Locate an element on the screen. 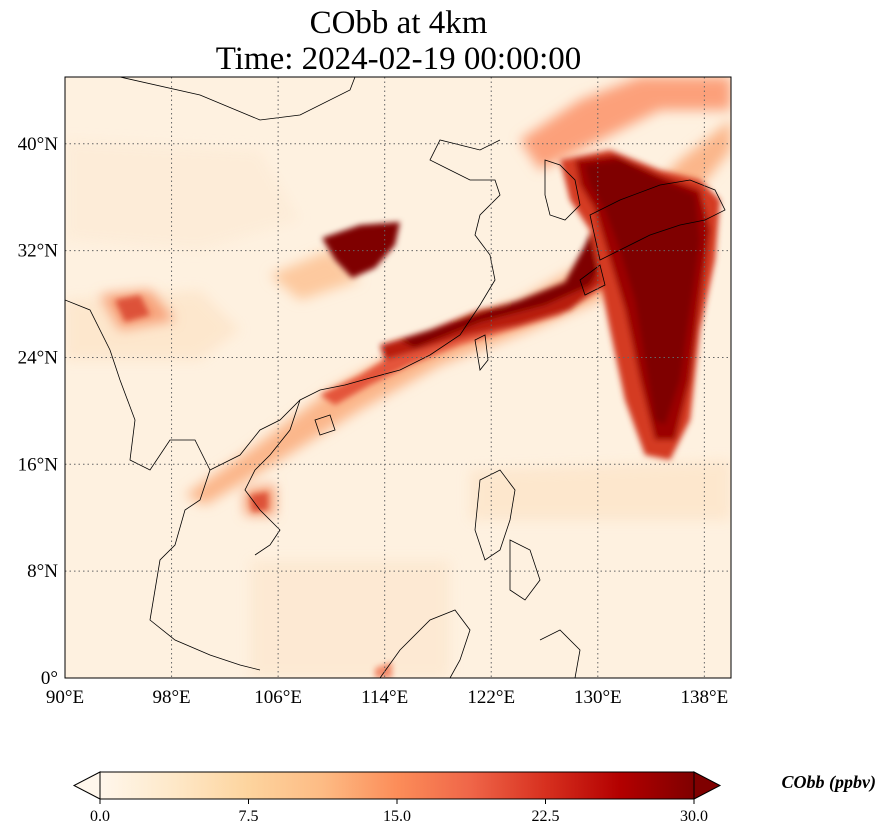 This screenshot has width=887, height=836. colorbar-tick-label: 0.0 is located at coordinates (100, 816).